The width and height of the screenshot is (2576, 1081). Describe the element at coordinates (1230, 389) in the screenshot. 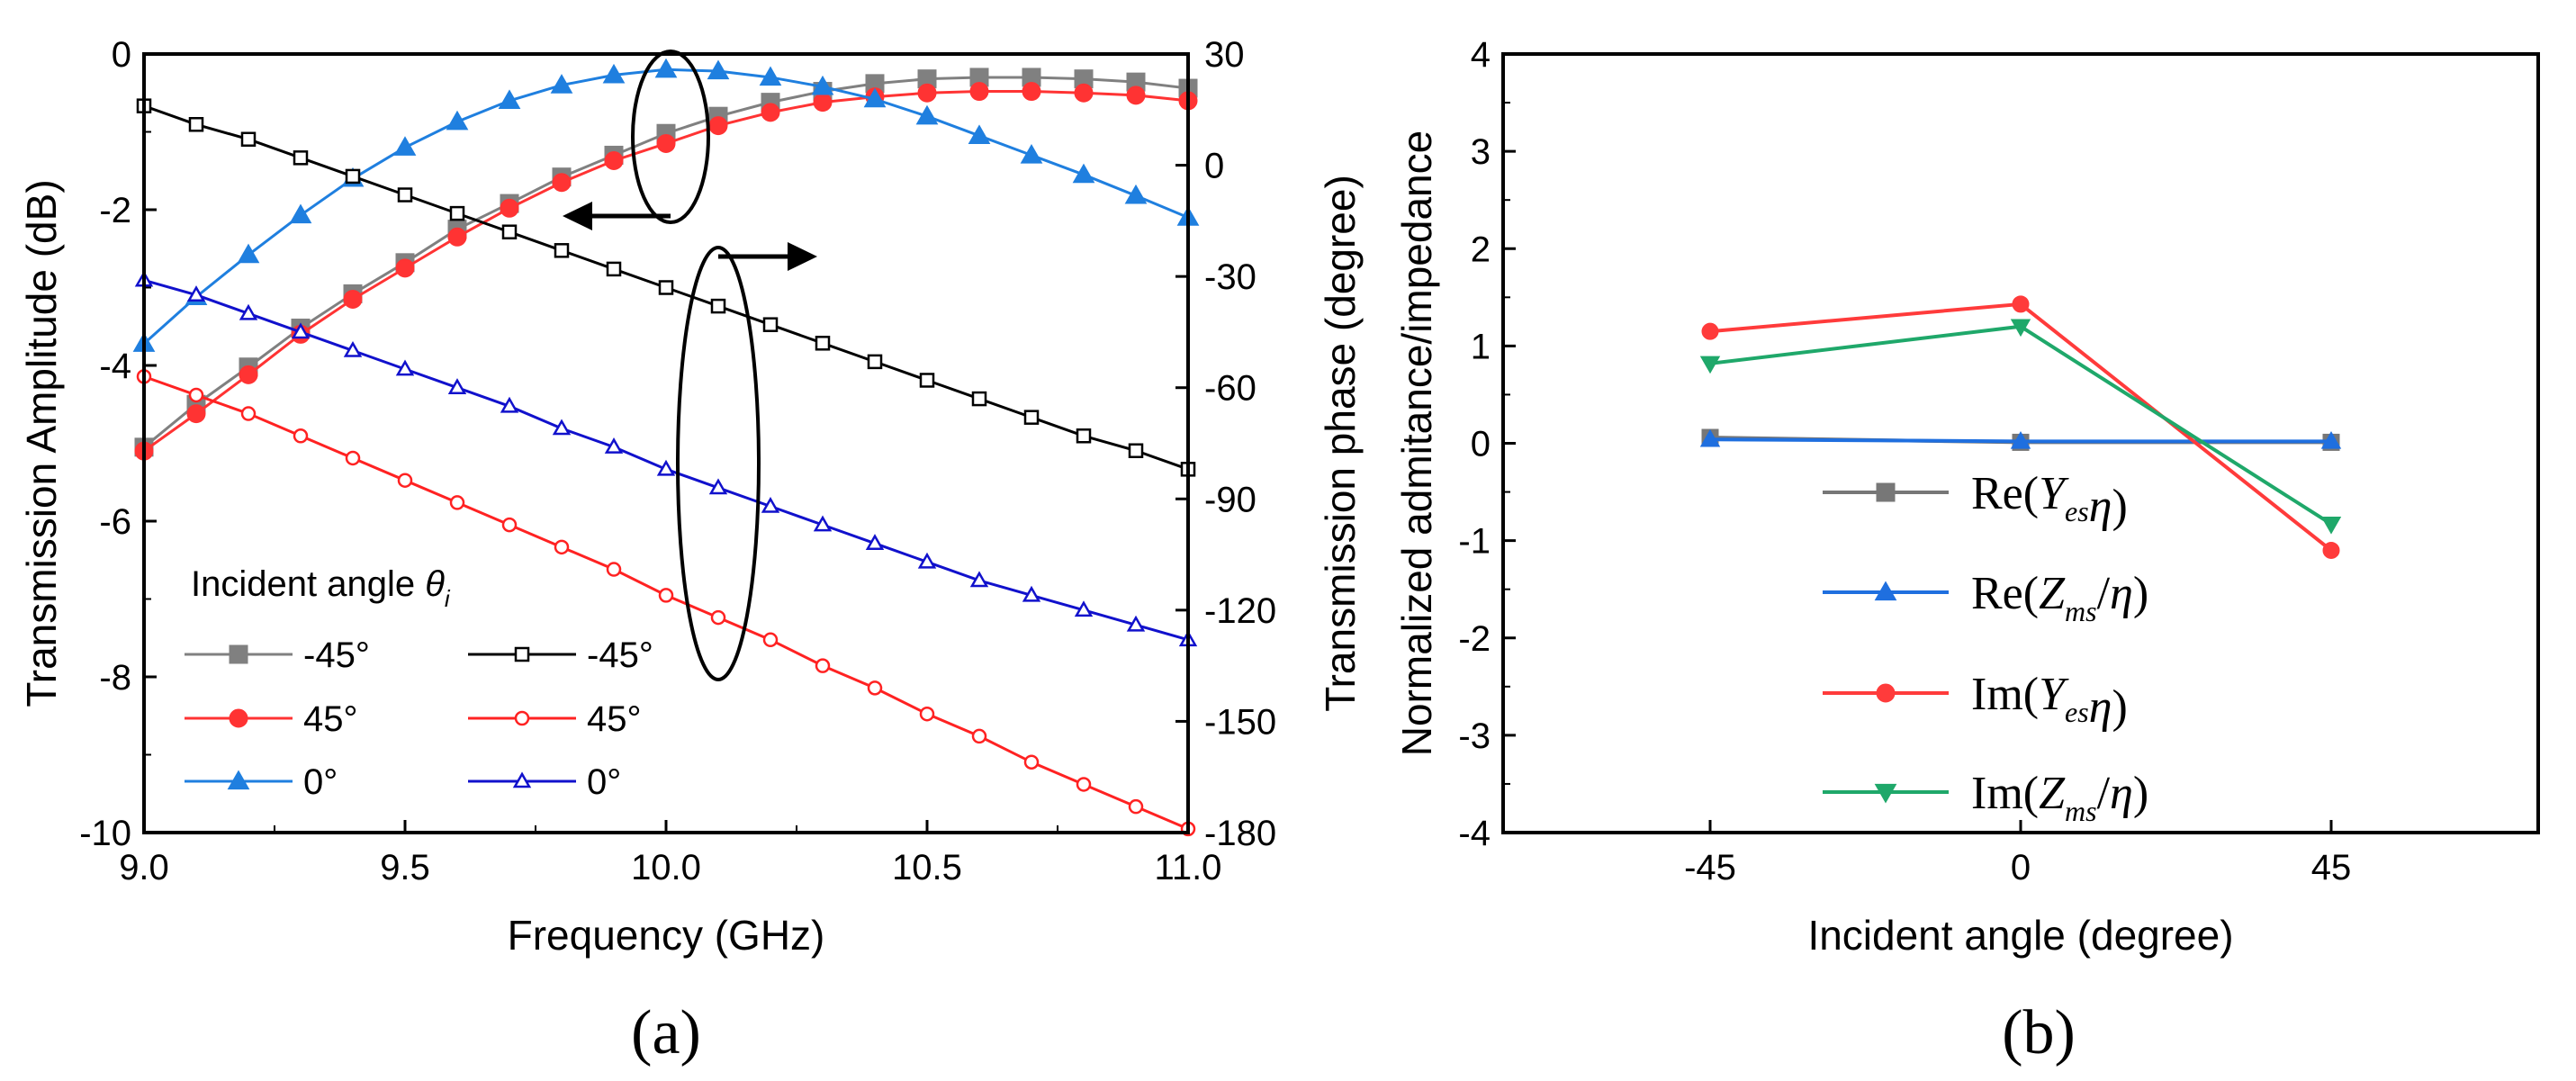

I see `y-right-tick-label-a: -60` at that location.